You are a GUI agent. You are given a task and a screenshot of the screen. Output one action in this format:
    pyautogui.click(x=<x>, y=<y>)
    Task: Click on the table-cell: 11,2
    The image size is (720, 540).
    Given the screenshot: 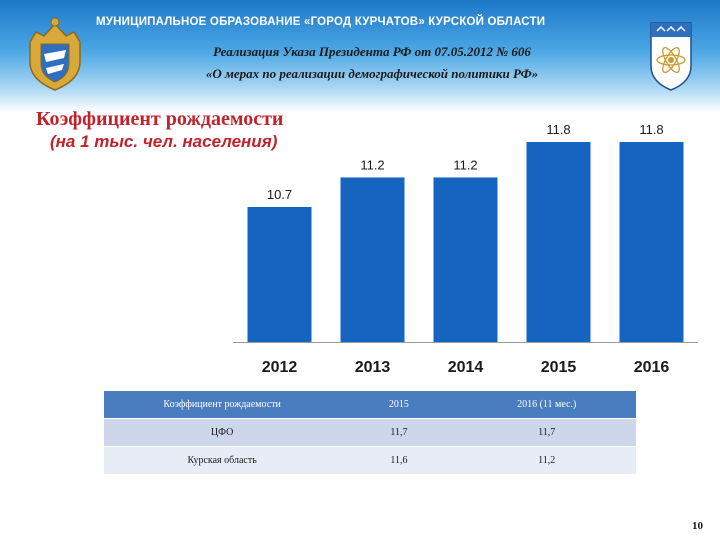 What is the action you would take?
    pyautogui.click(x=546, y=460)
    